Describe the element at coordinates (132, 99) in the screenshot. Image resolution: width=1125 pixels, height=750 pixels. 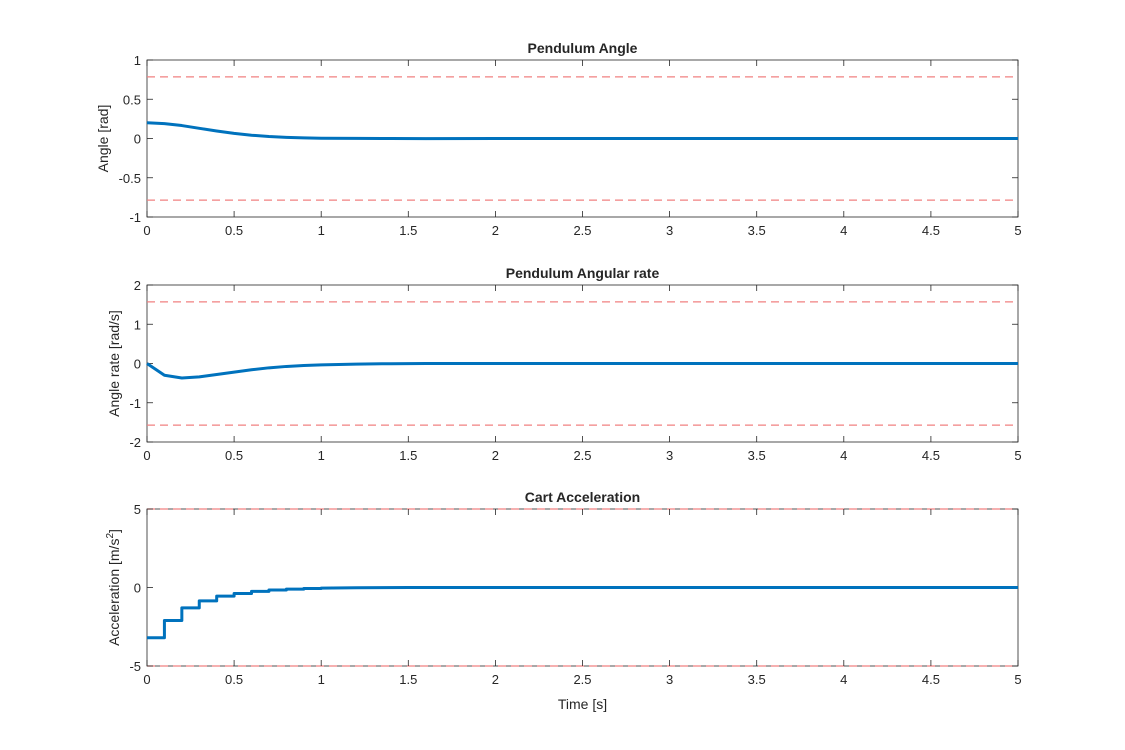
I see `y-tick-label: 0.5` at that location.